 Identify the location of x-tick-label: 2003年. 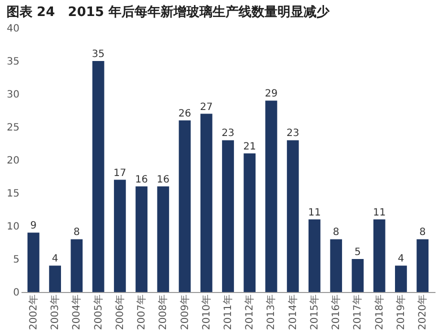
(55, 312).